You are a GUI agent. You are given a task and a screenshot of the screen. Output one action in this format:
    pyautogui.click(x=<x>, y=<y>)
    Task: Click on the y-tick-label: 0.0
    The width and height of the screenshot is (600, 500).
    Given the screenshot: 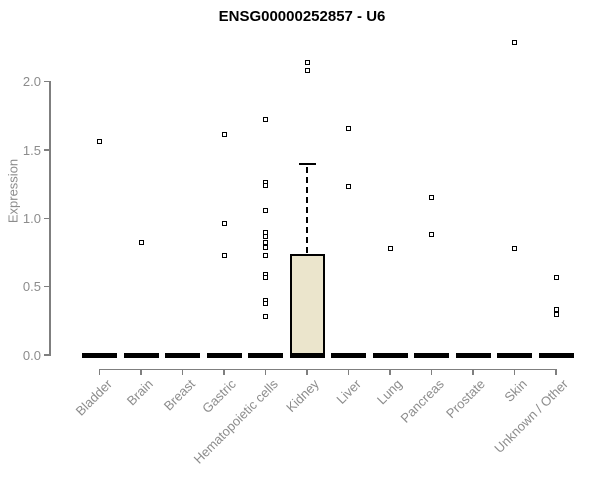 What is the action you would take?
    pyautogui.click(x=31, y=355)
    